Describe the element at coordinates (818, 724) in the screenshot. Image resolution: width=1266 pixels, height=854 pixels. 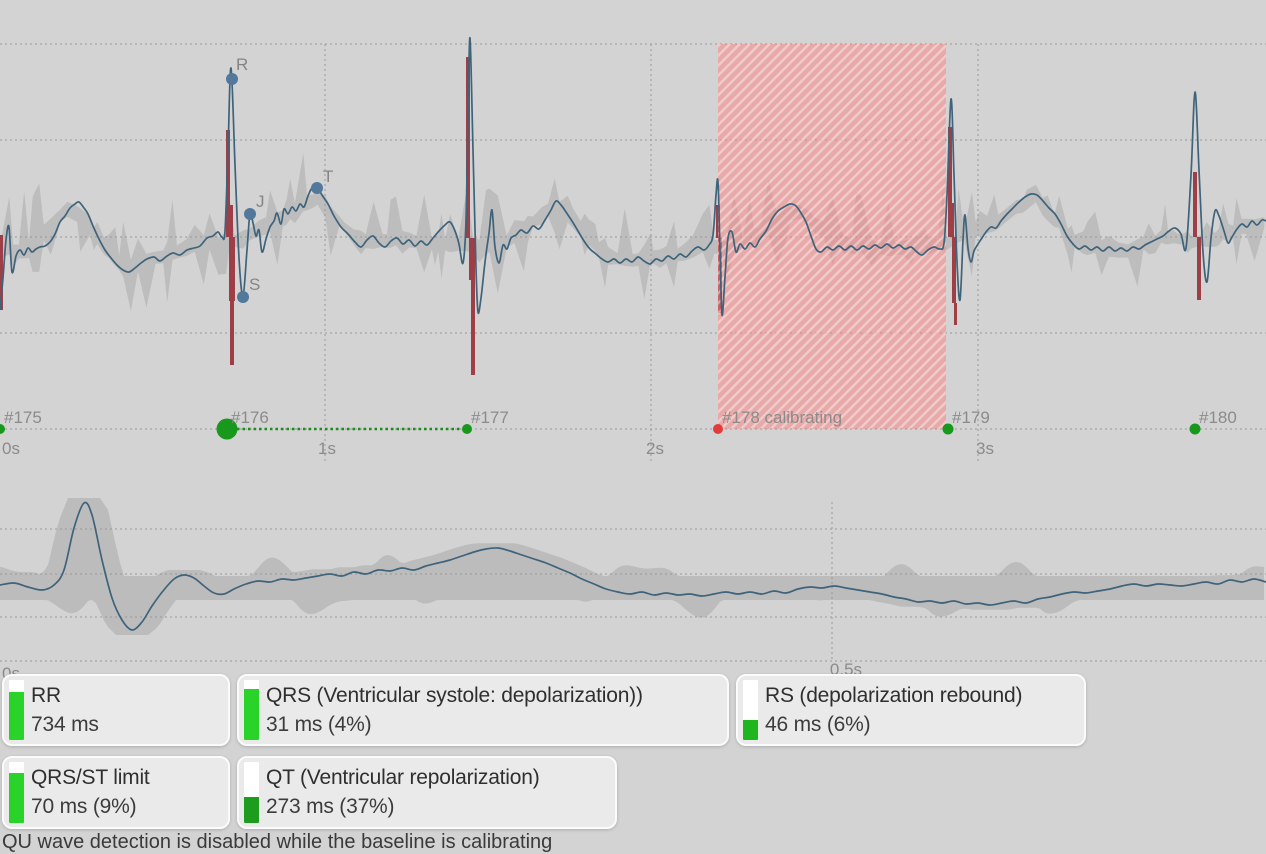
I see `metric-value-rs: 46 ms (6%)` at that location.